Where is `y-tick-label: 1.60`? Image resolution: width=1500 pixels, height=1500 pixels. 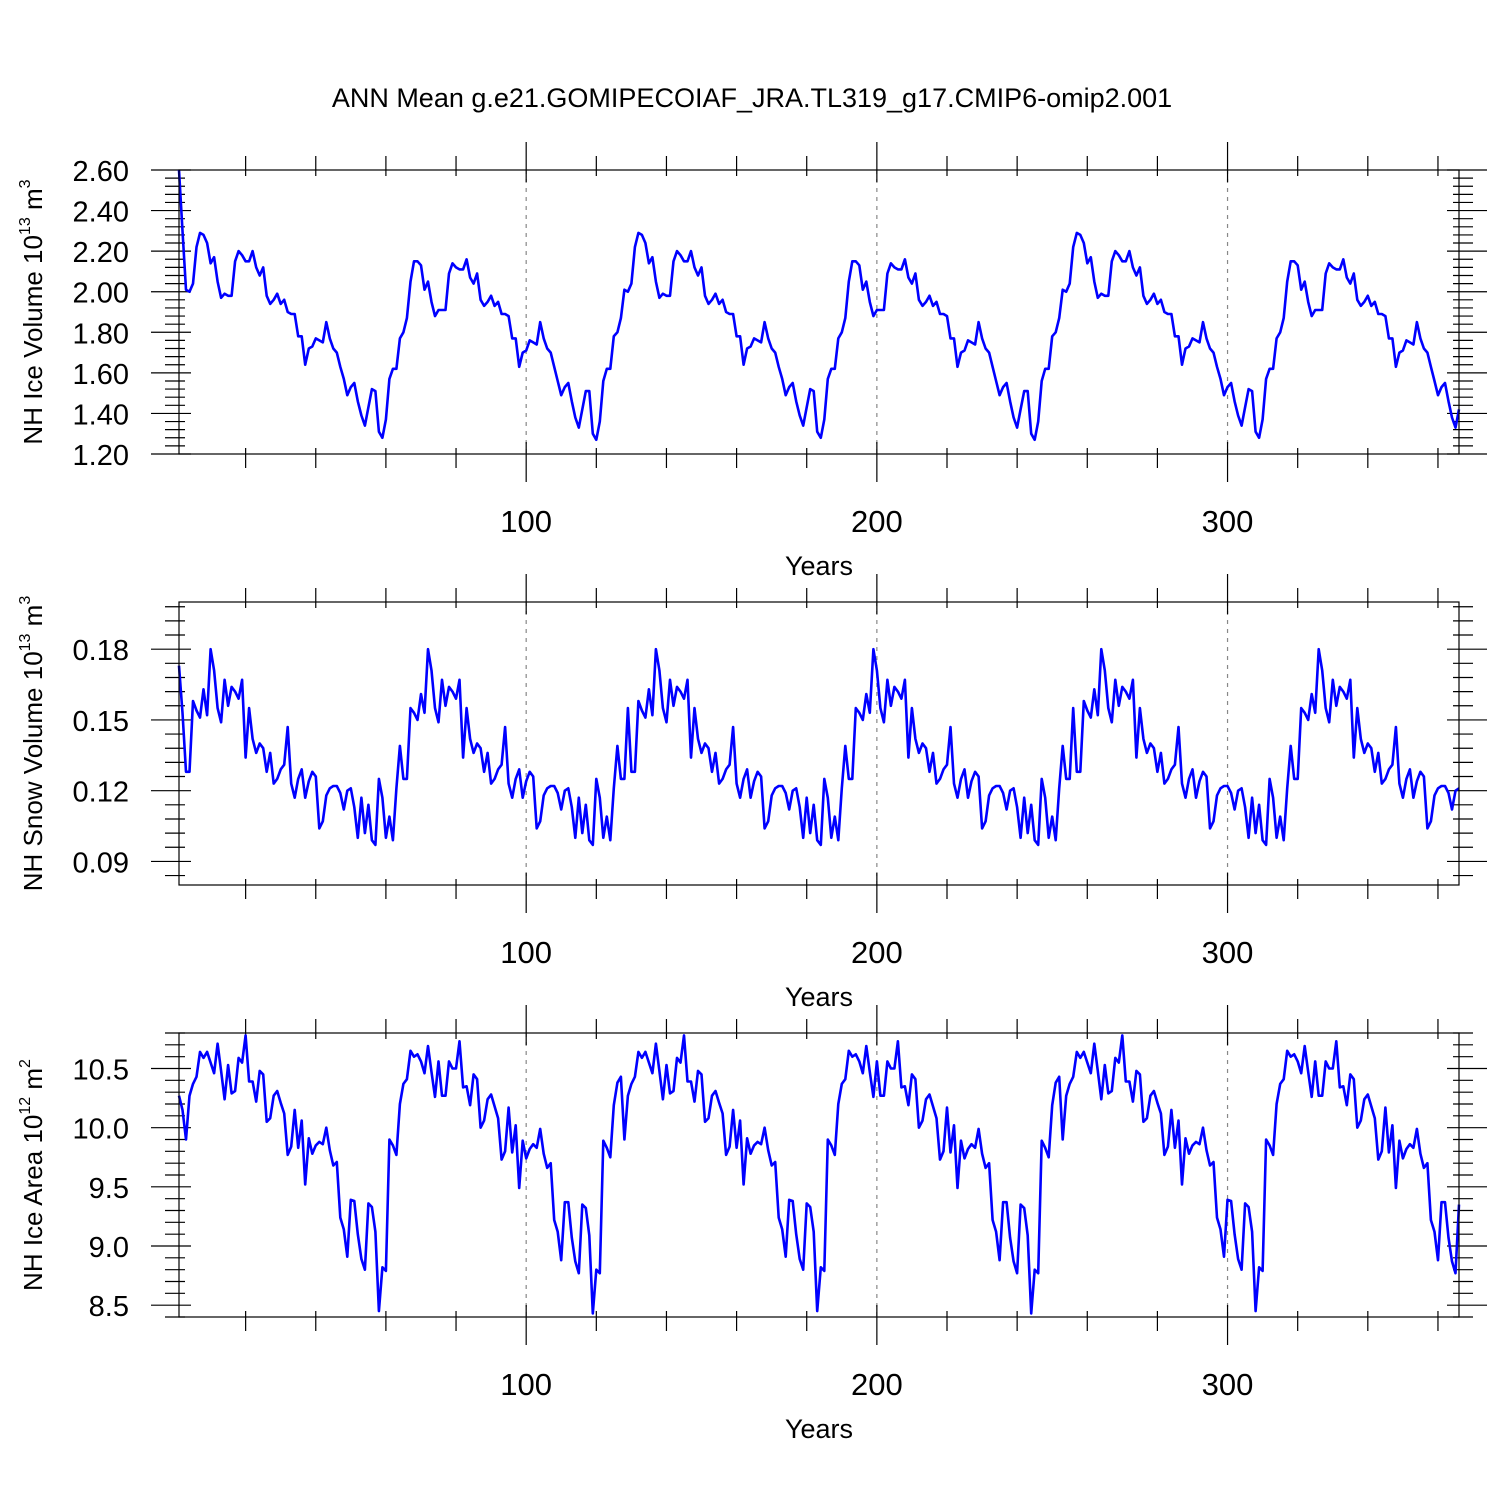
y-tick-label: 1.60 is located at coordinates (101, 375).